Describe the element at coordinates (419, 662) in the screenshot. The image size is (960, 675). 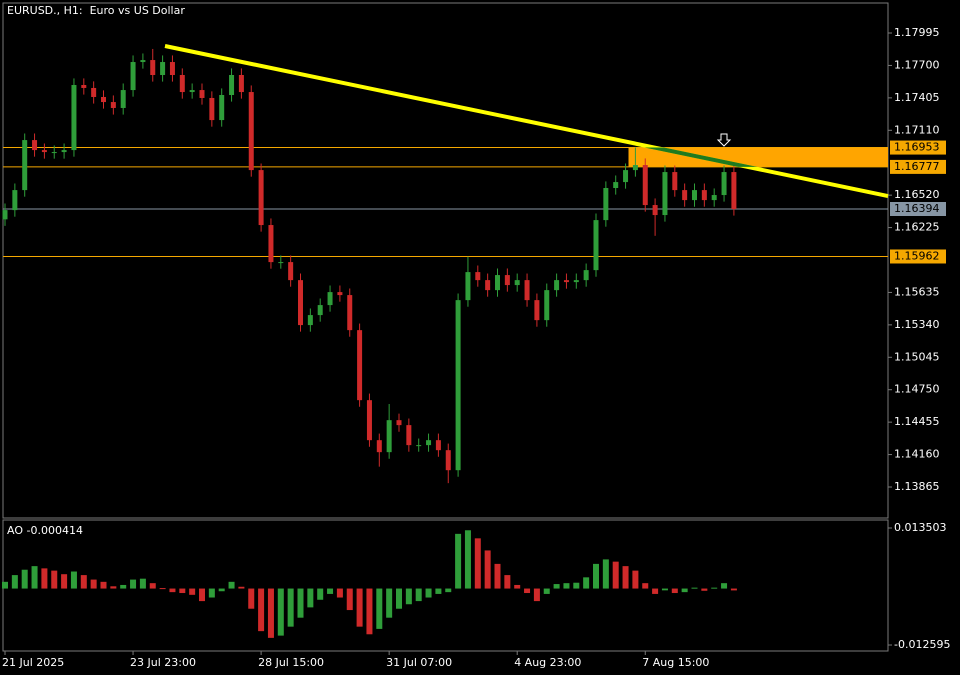
I see `x-tick-label: 31 Jul 07:00` at that location.